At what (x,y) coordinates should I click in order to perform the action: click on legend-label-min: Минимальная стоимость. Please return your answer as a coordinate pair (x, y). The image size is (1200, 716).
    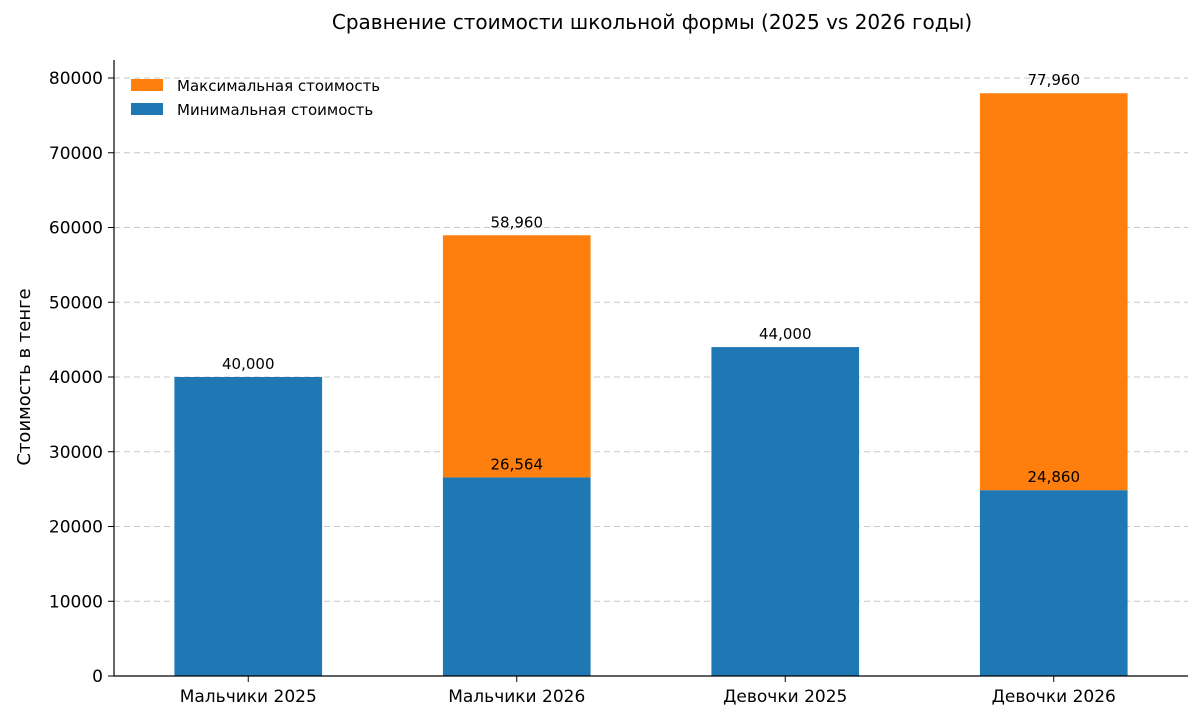
    Looking at the image, I should click on (275, 110).